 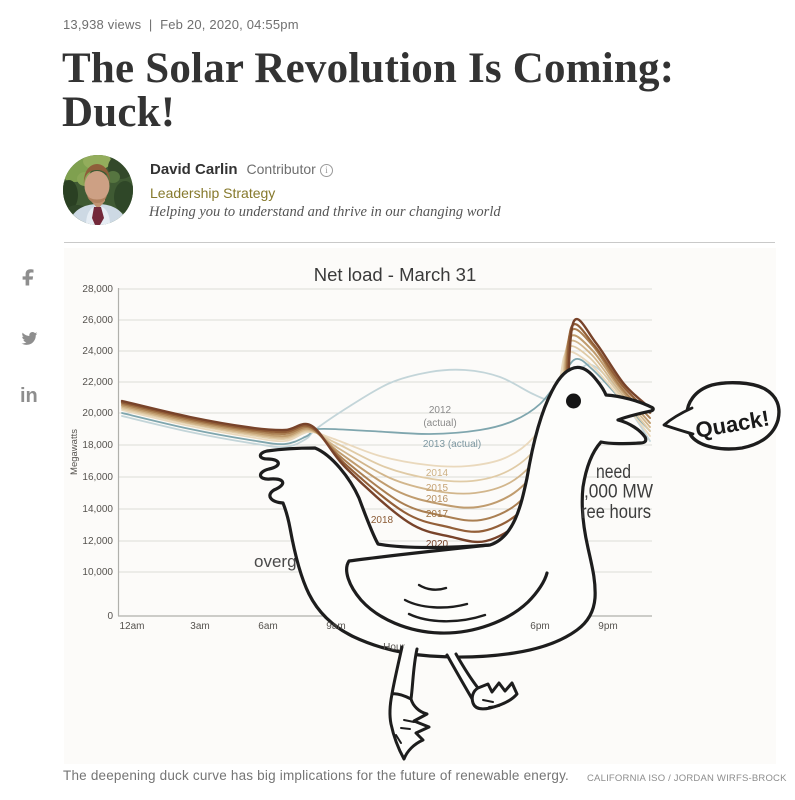 What do you see at coordinates (437, 514) in the screenshot?
I see `svg-text: 2017` at bounding box center [437, 514].